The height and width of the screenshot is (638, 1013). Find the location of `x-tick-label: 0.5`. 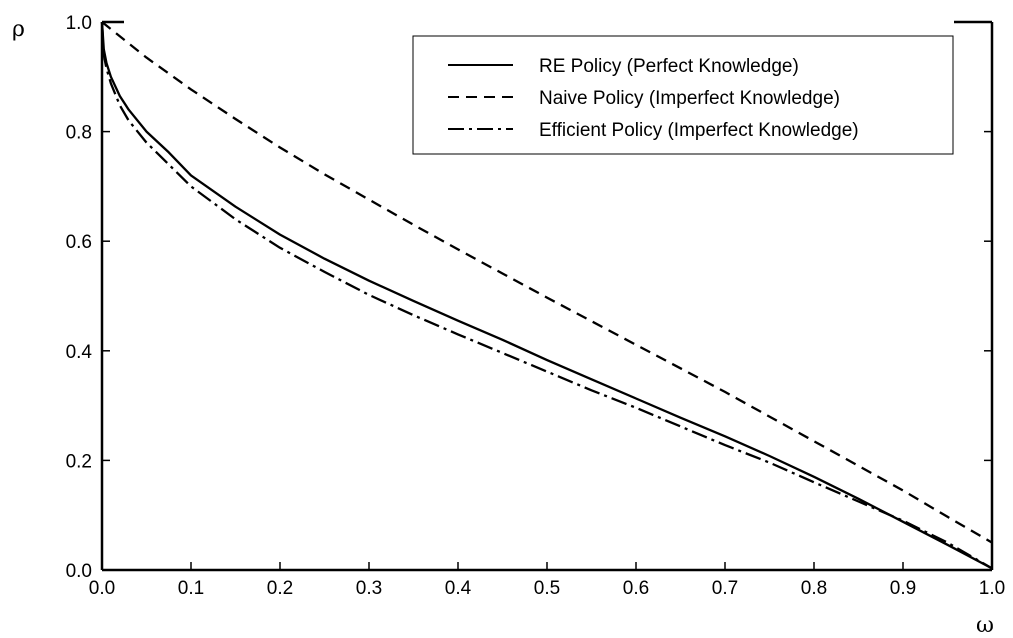

x-tick-label: 0.5 is located at coordinates (547, 588).